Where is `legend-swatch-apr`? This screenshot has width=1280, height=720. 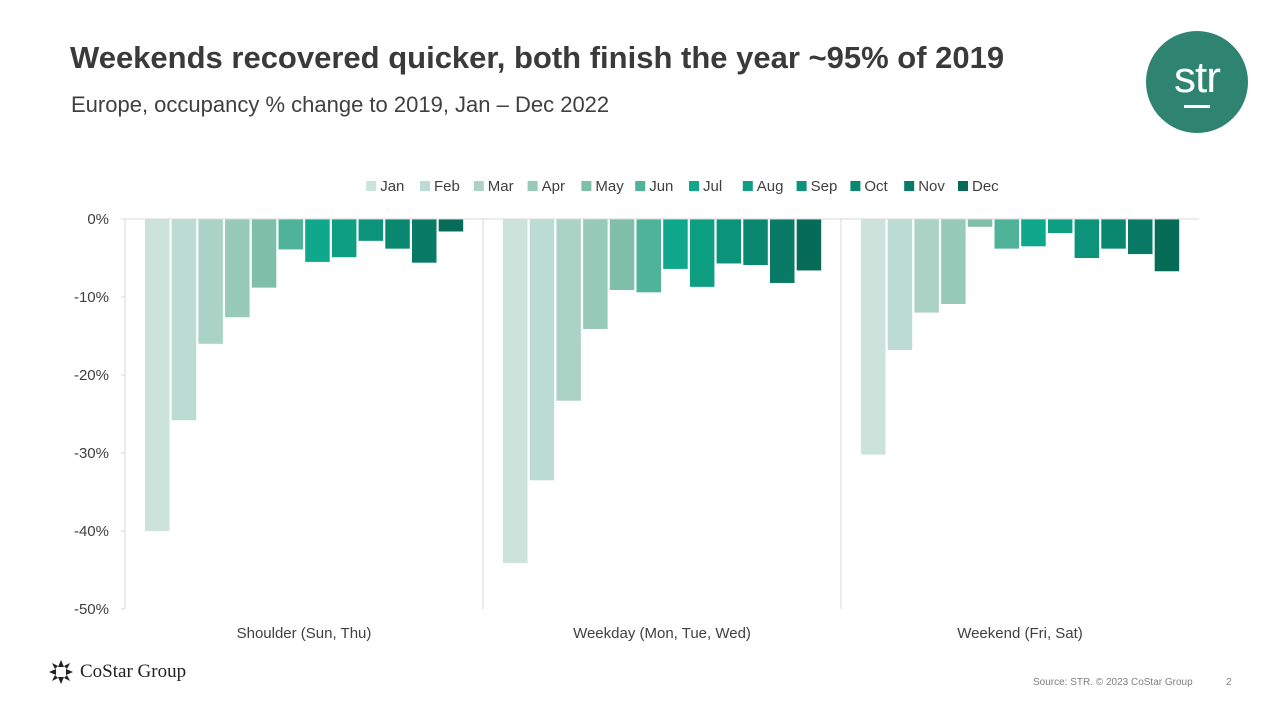
legend-swatch-apr is located at coordinates (532, 186).